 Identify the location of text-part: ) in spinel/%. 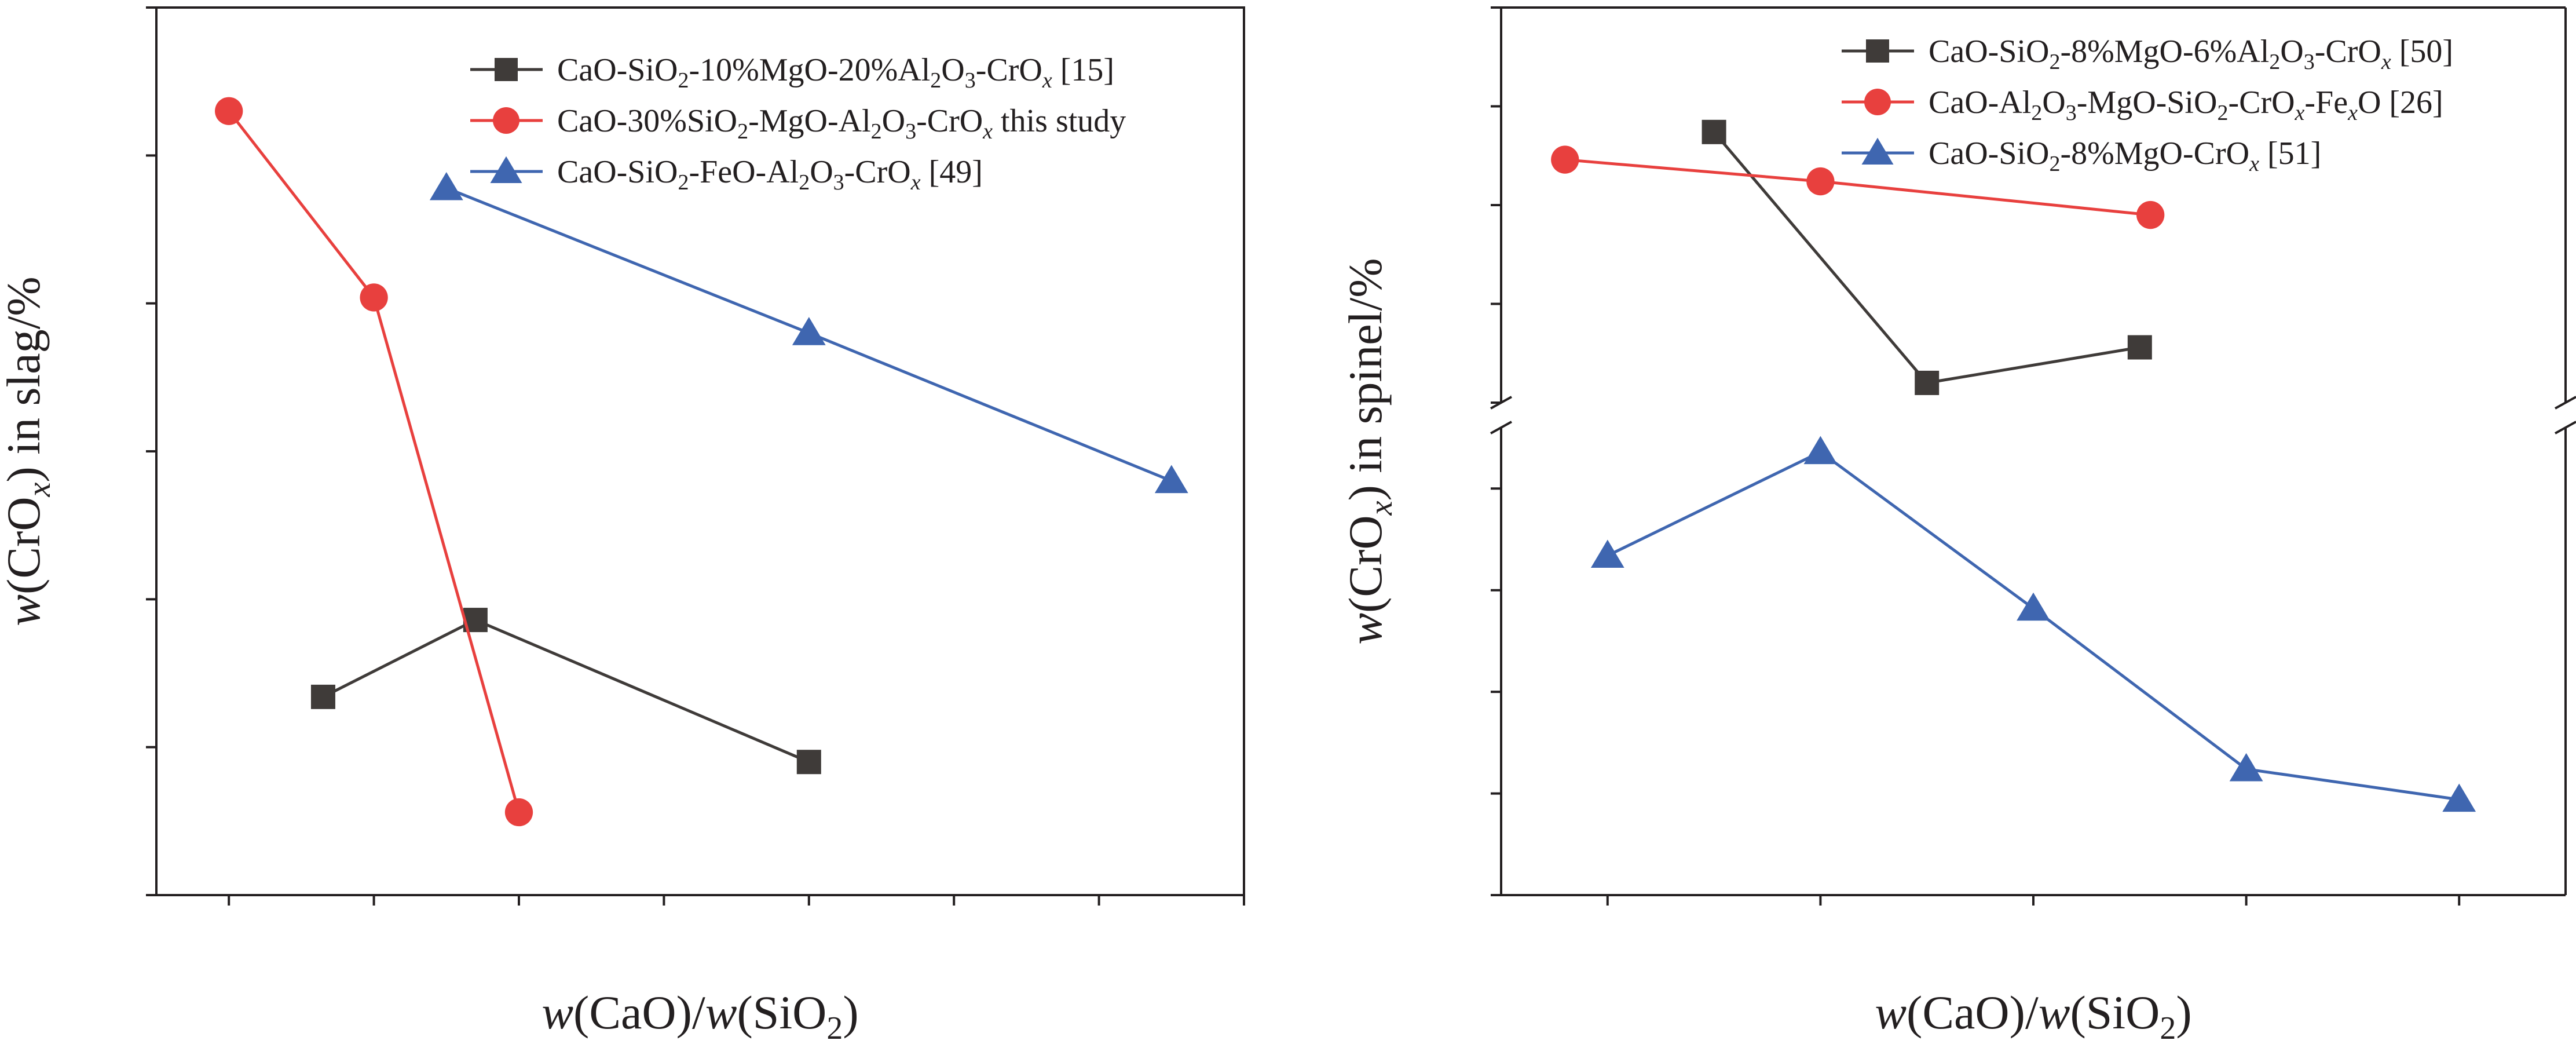
(1365, 379).